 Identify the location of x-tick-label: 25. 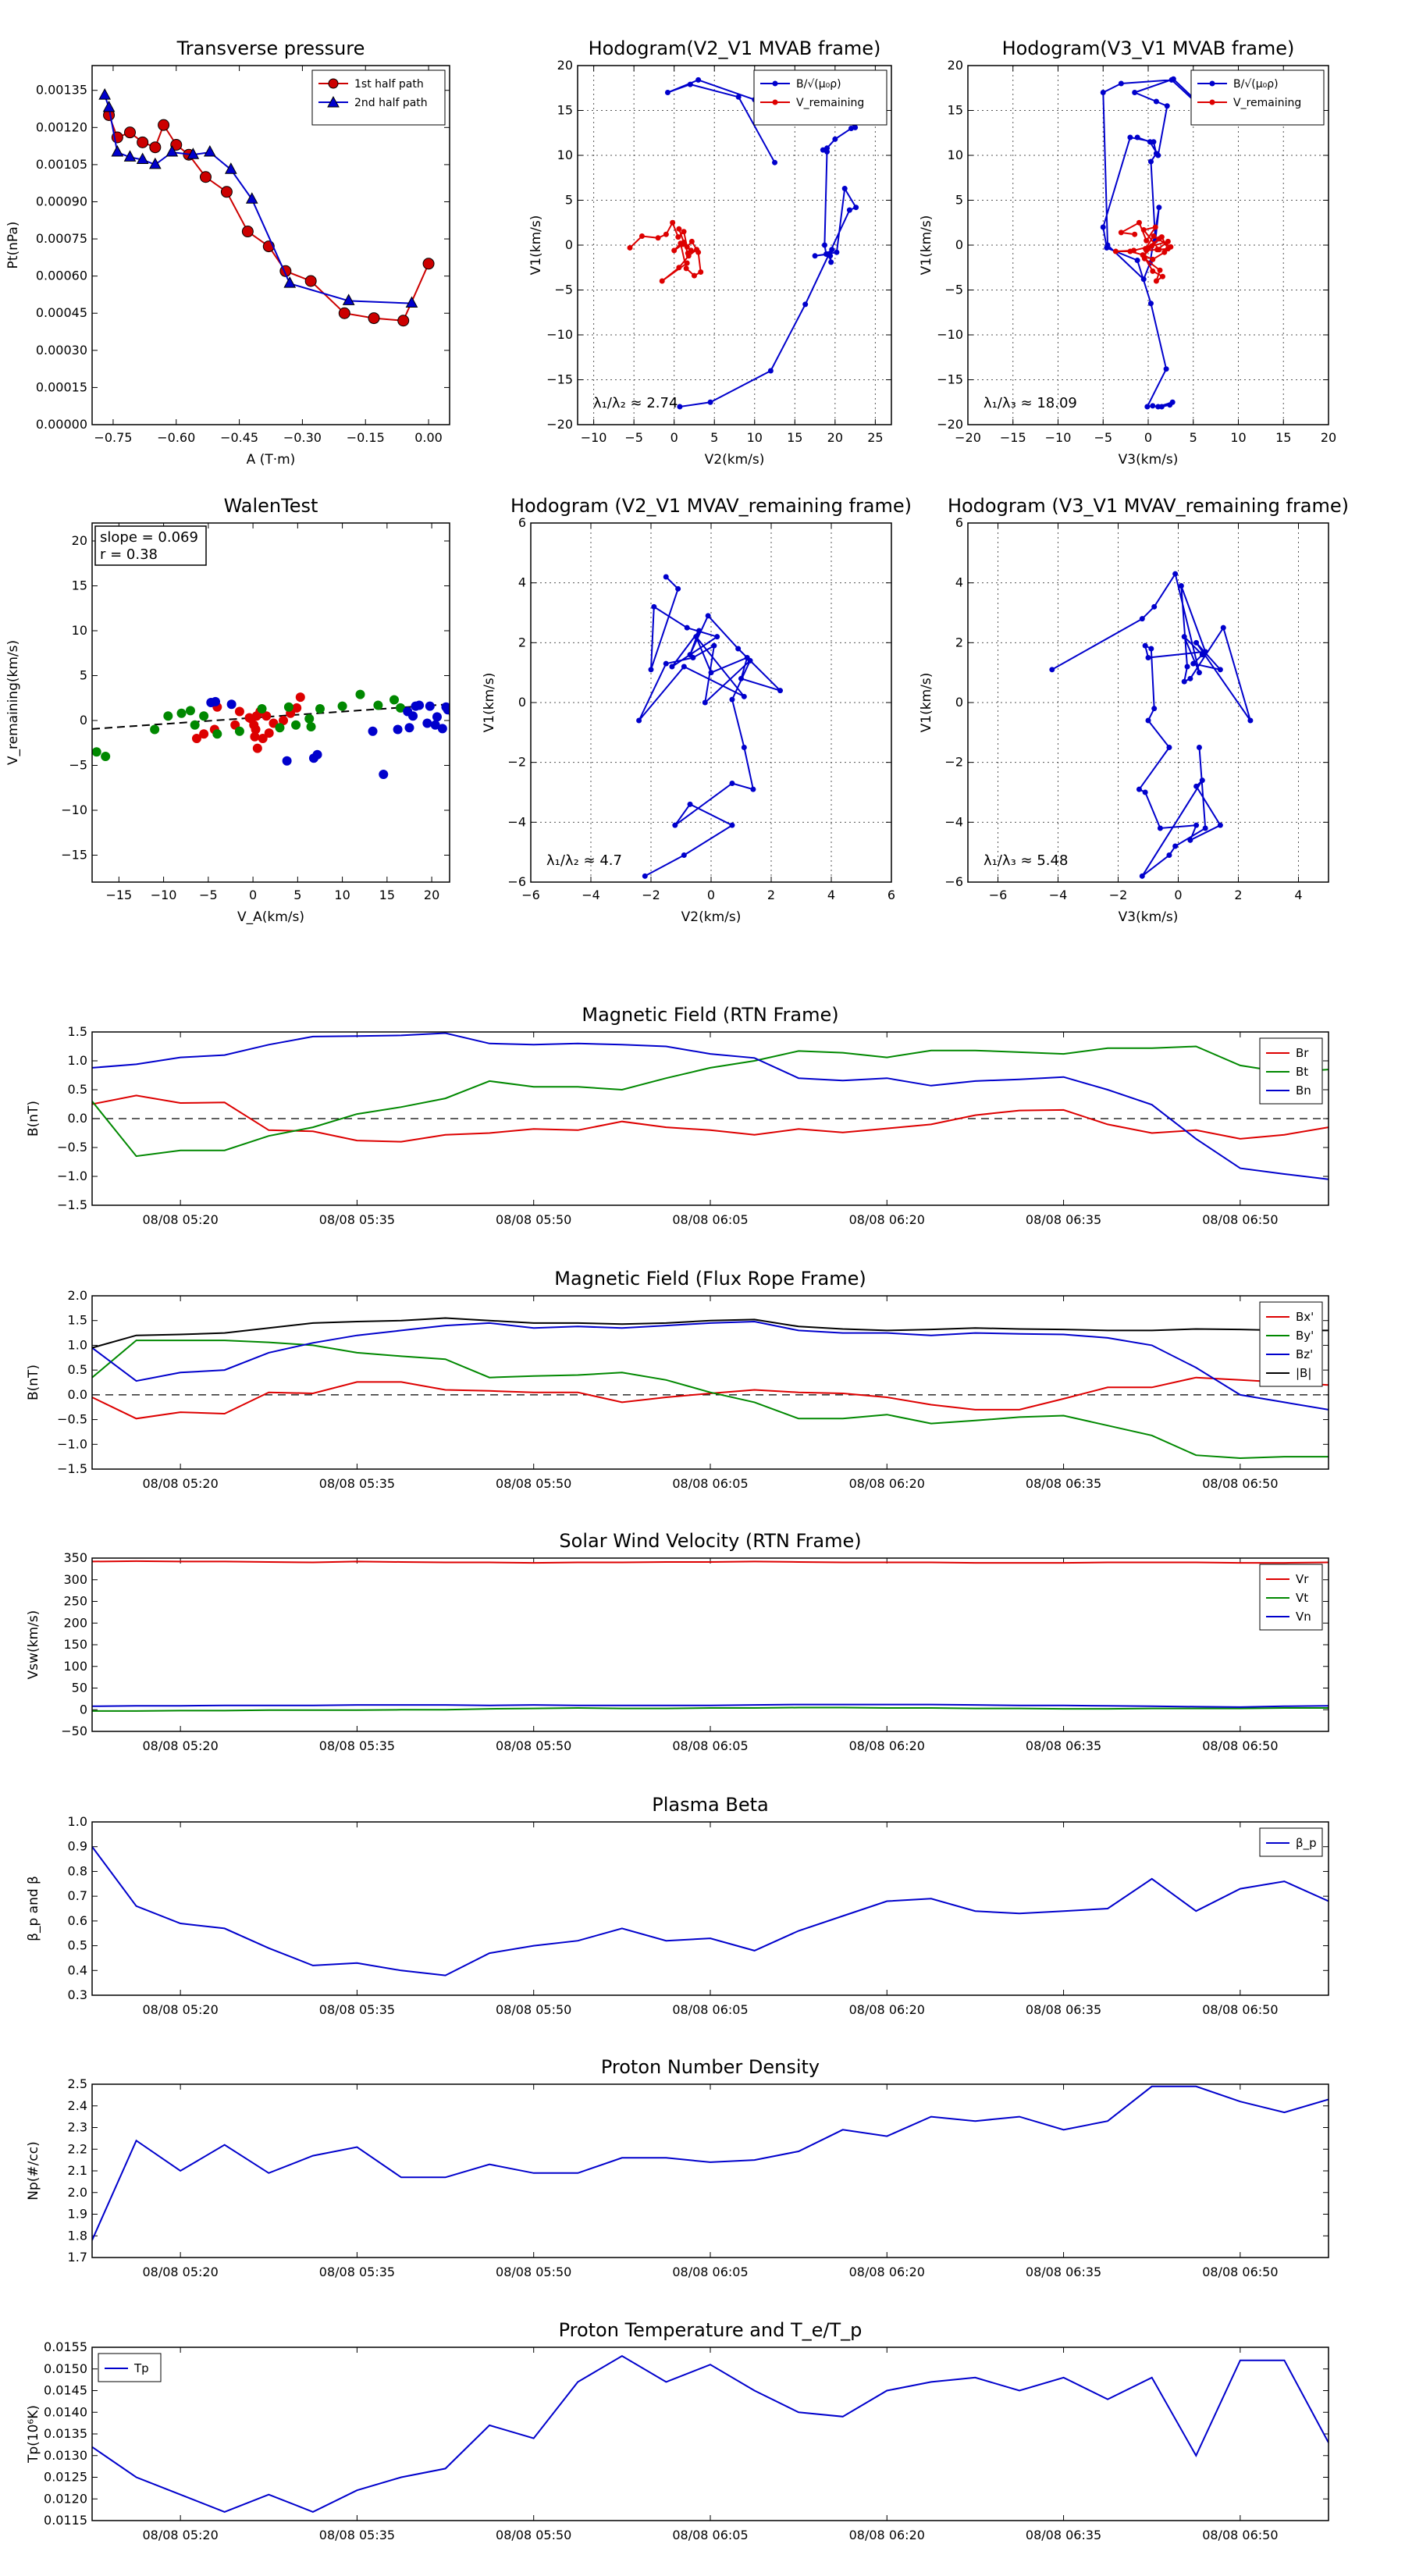
(875, 437).